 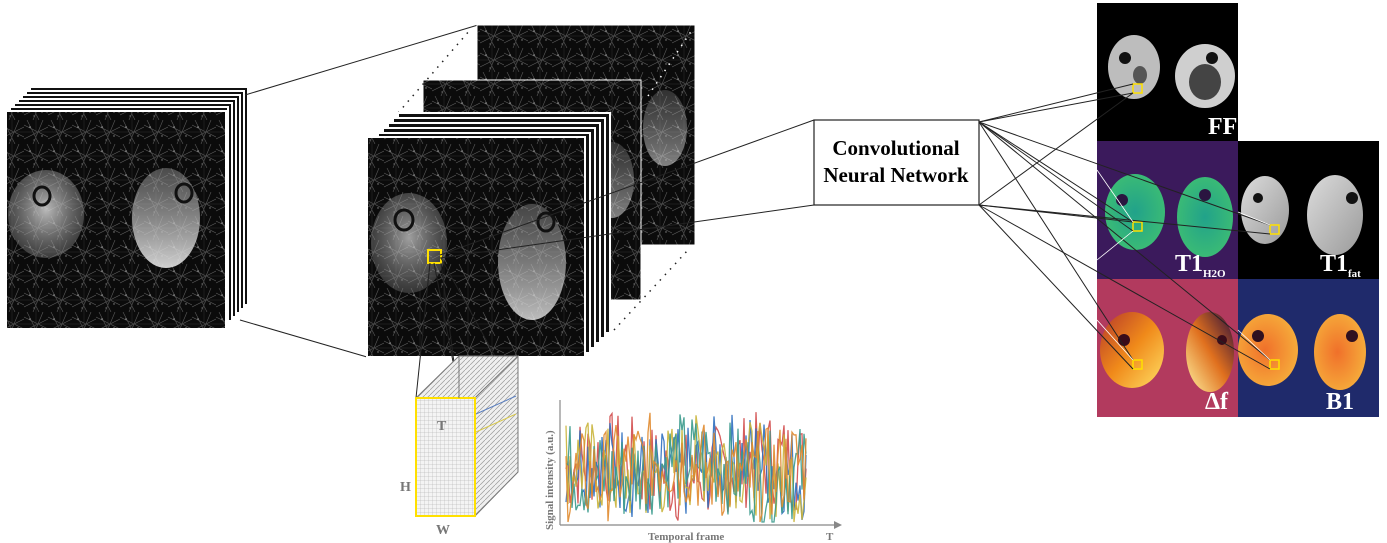 What do you see at coordinates (116, 220) in the screenshot?
I see `raw-image-front` at bounding box center [116, 220].